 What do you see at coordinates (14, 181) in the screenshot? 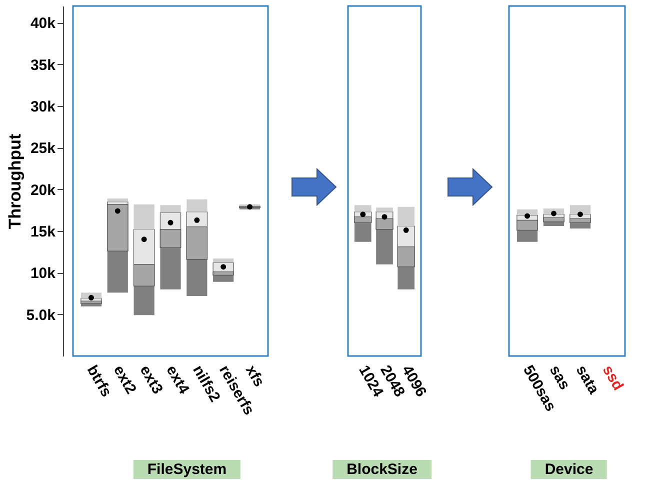
I see `y-axis-title: Throughput` at bounding box center [14, 181].